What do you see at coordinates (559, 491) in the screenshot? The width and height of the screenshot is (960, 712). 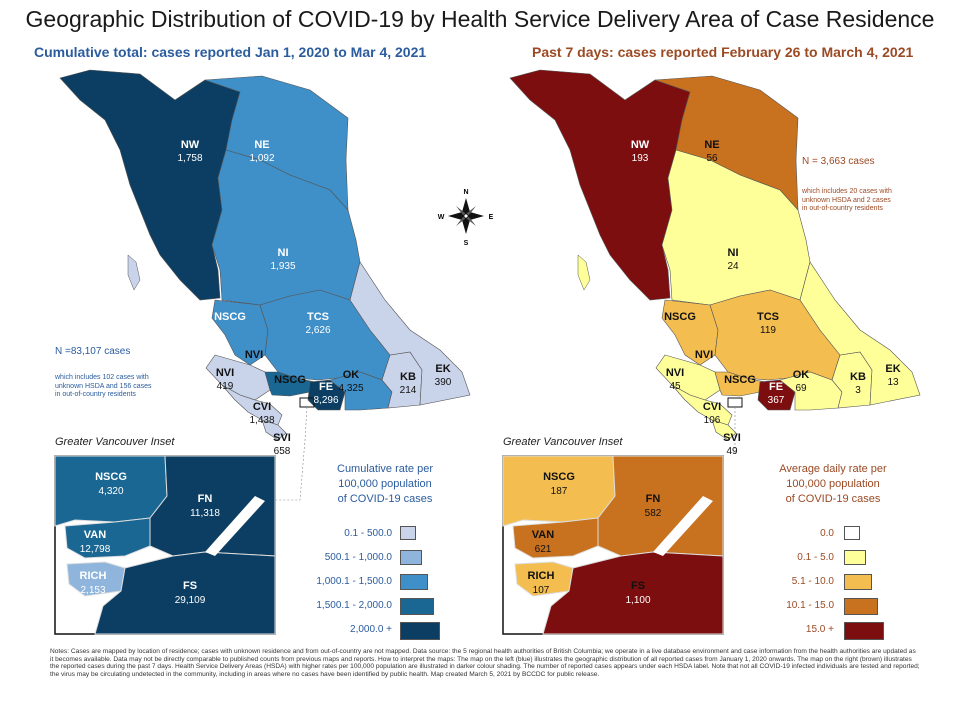 I see `inset-value-nscg: 187` at bounding box center [559, 491].